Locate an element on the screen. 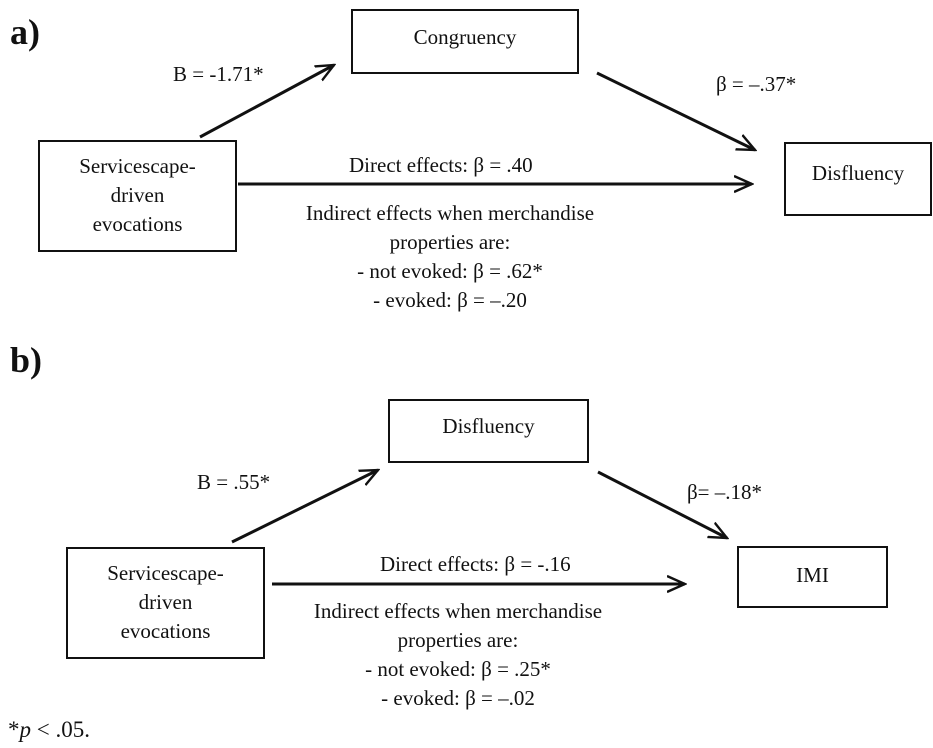  panel-b-mediator-box: Disfluency is located at coordinates (488, 431).